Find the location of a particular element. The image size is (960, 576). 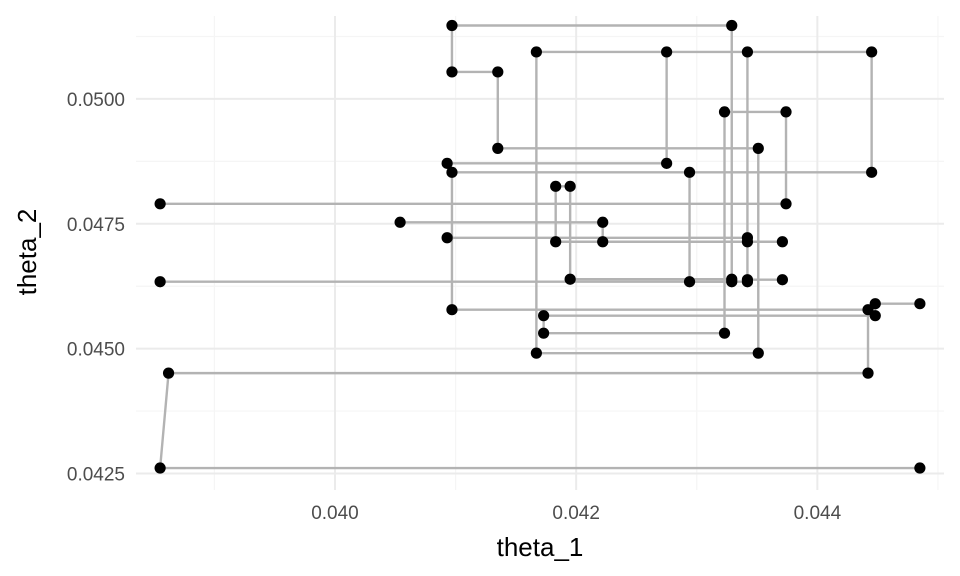

y-tick-label: 0.0475 is located at coordinates (96, 225).